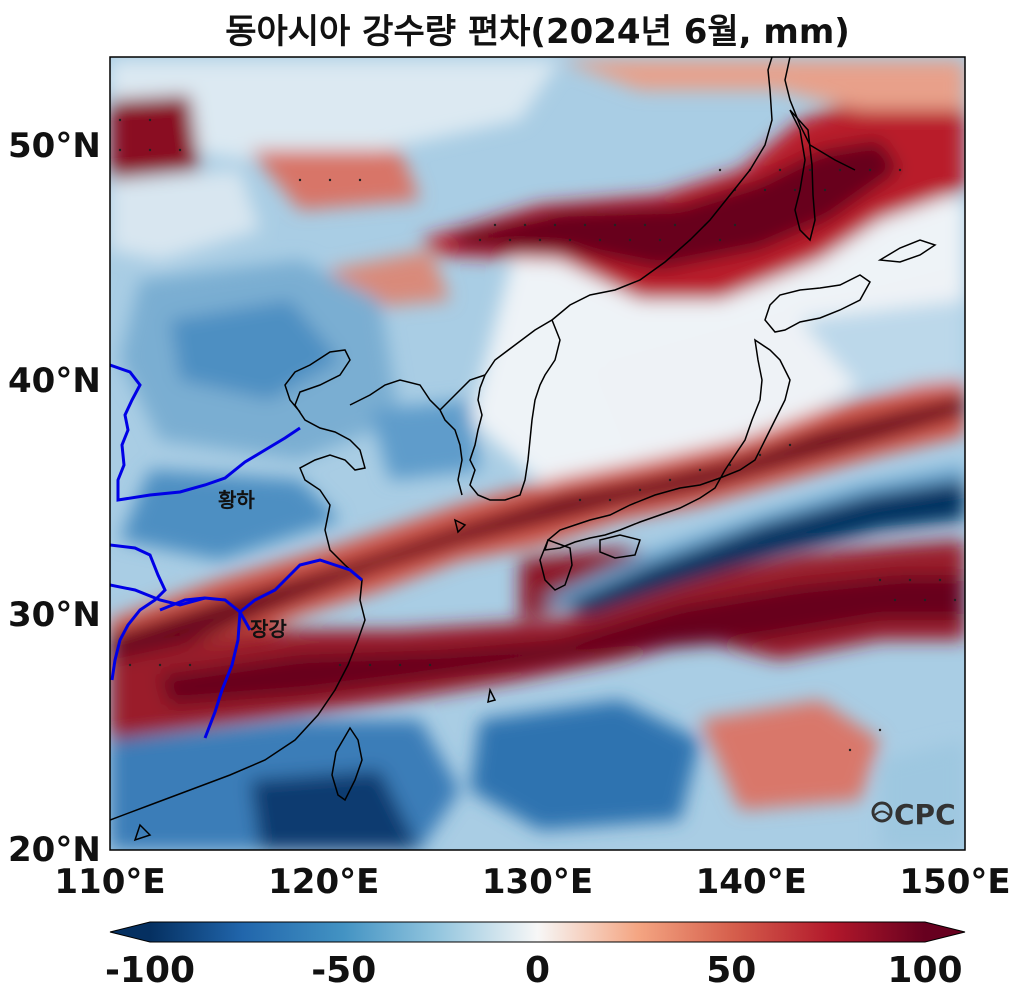 This screenshot has height=1002, width=1025. I want to click on river-label-yangtze: 장강, so click(268, 629).